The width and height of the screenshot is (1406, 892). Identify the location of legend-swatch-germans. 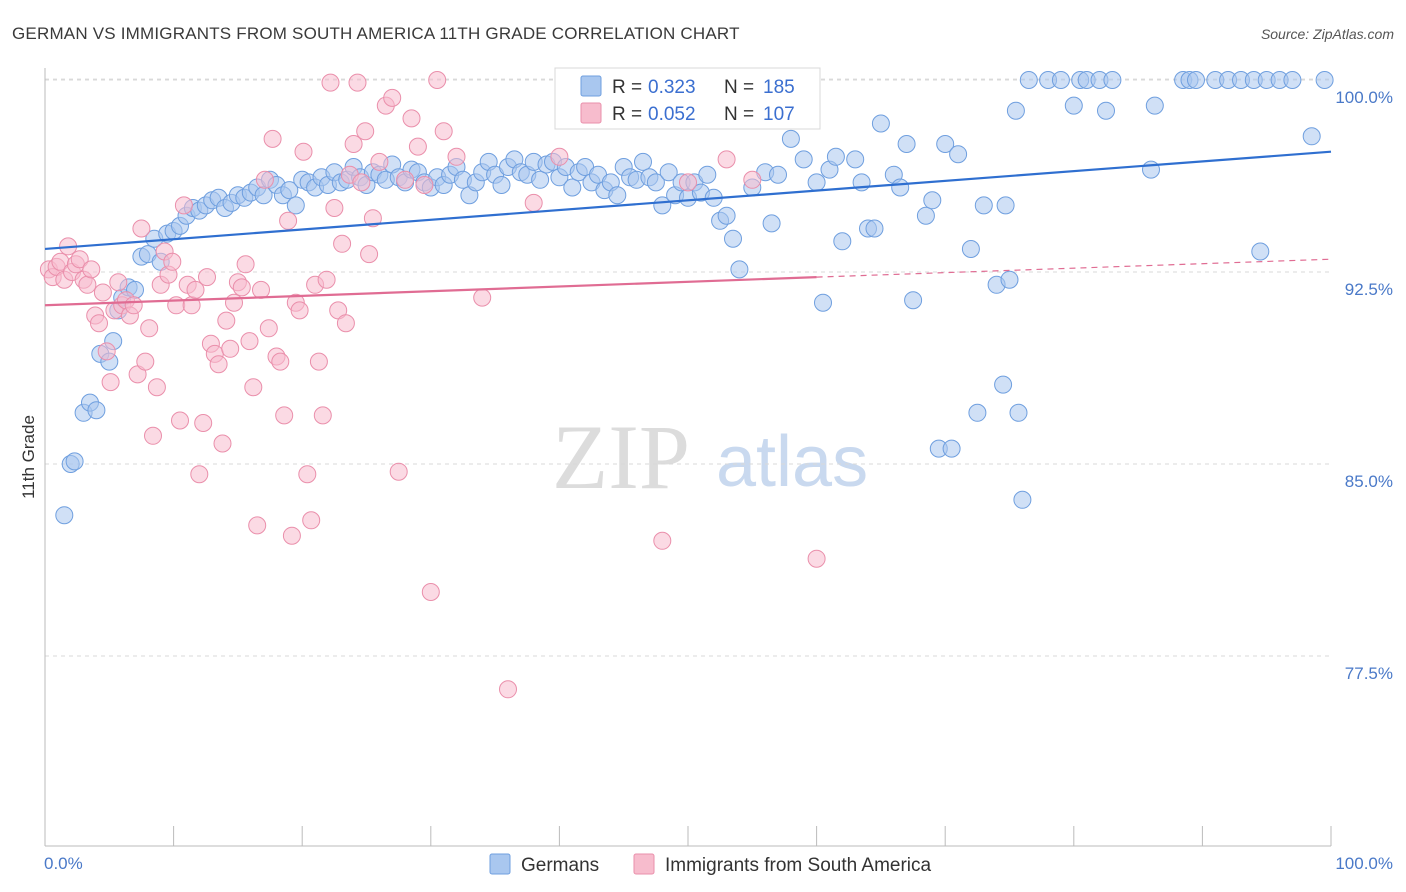
(591, 86).